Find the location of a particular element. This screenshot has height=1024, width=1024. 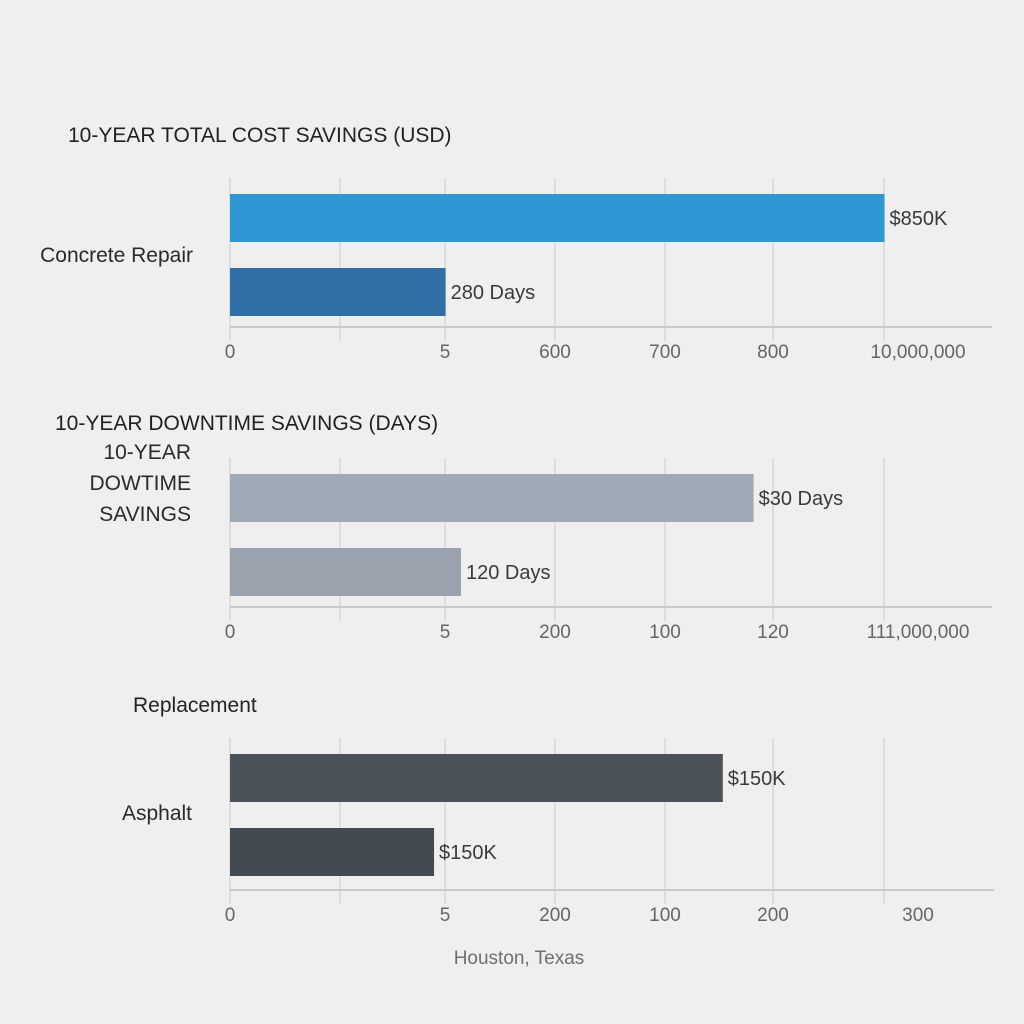

panel-1-tick-label-4: 700 is located at coordinates (665, 352).